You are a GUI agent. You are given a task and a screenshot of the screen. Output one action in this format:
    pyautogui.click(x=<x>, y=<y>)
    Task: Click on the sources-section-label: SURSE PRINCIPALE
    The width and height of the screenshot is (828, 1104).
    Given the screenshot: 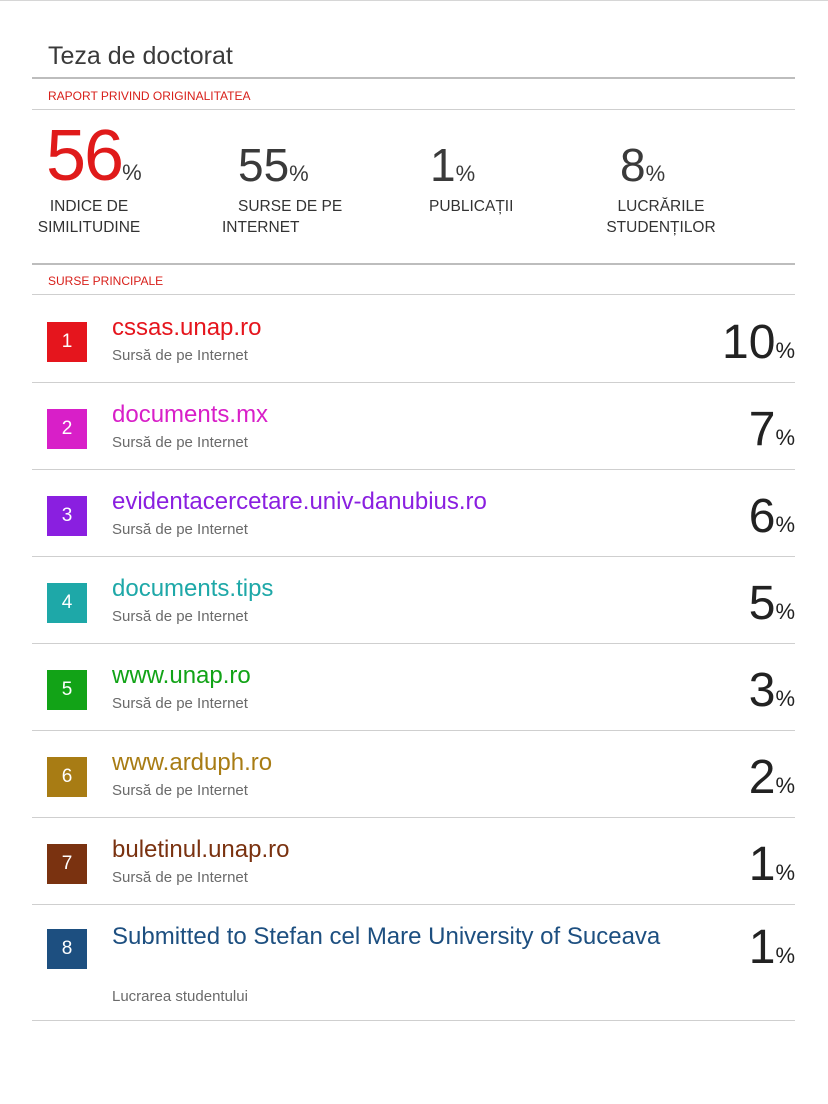 What is the action you would take?
    pyautogui.click(x=106, y=281)
    